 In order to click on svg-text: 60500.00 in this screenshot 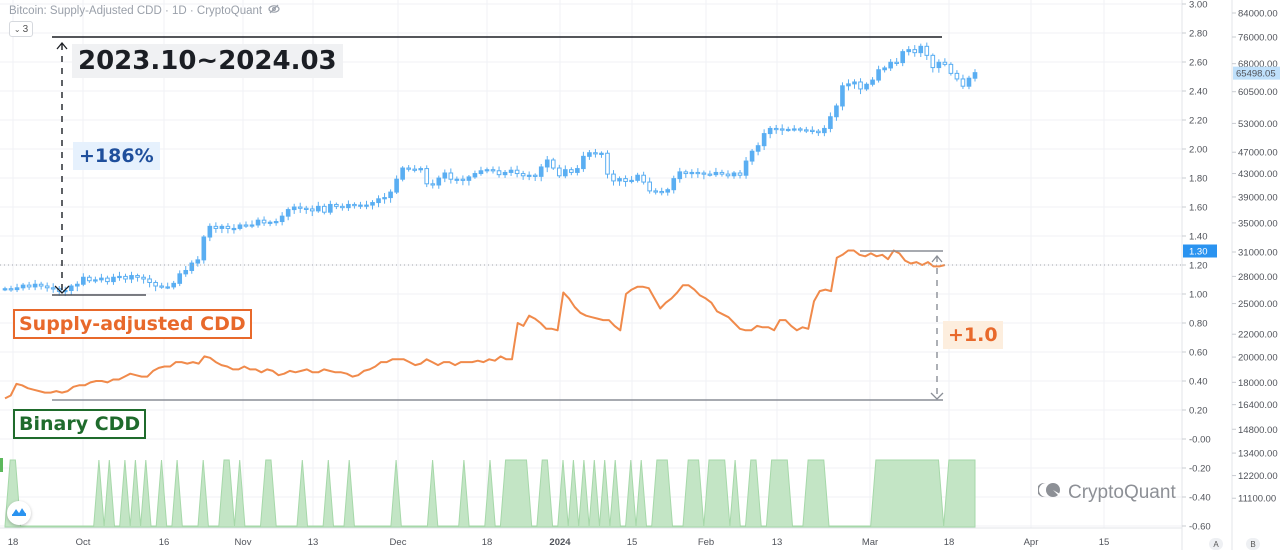, I will do `click(1258, 92)`.